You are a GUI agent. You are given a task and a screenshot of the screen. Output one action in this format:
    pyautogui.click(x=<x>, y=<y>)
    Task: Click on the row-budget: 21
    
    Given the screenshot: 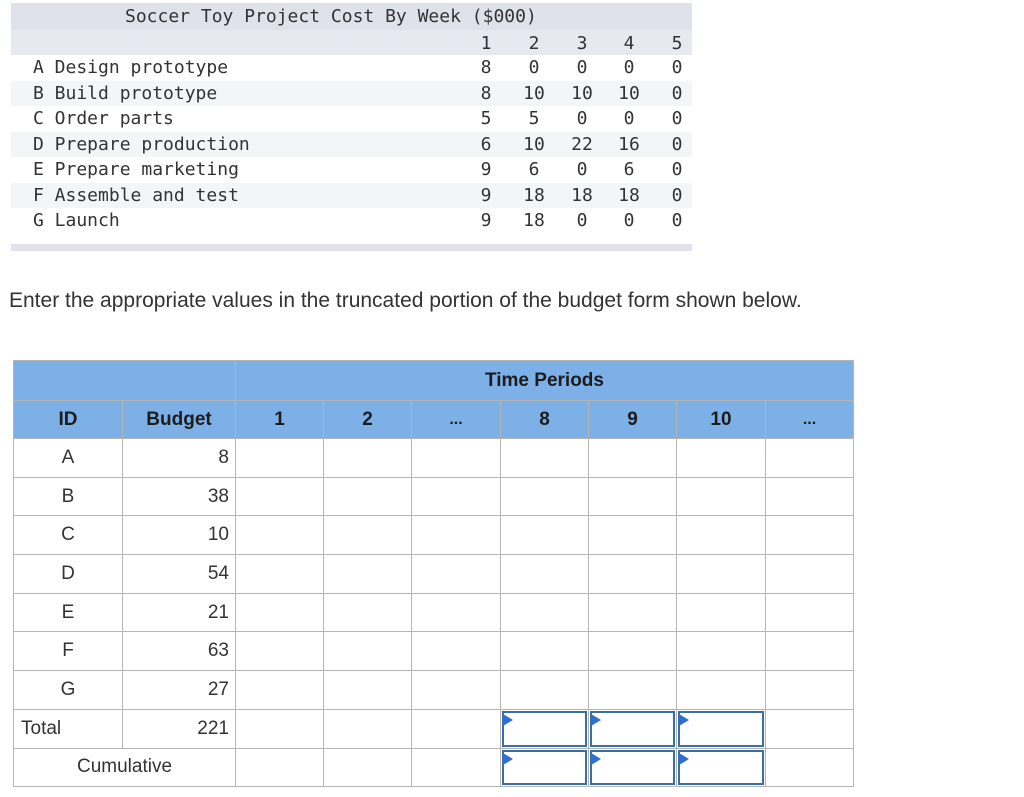 What is the action you would take?
    pyautogui.click(x=179, y=612)
    